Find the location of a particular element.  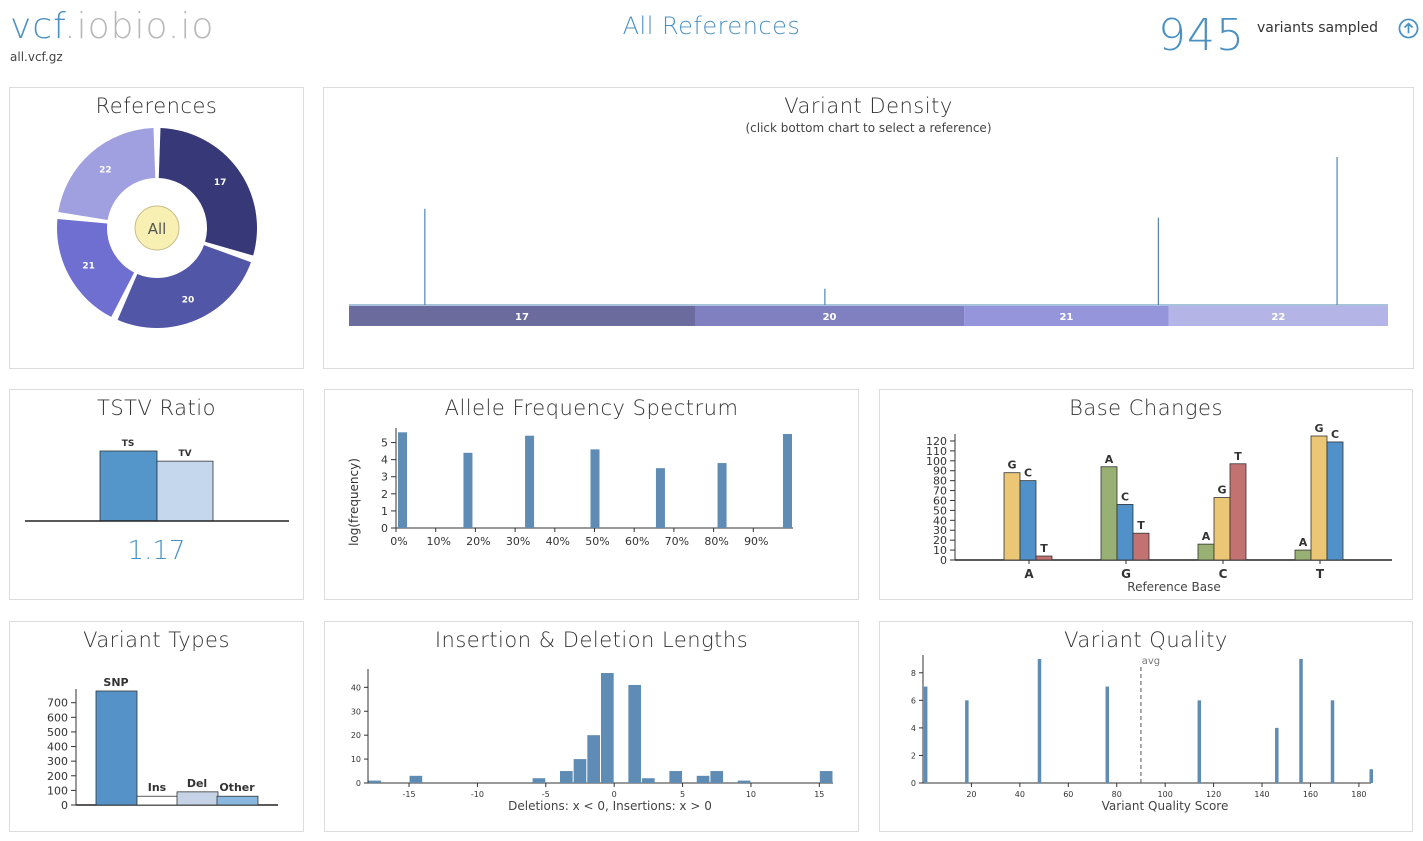

variant-types-title: Variant Types is located at coordinates (156, 640).